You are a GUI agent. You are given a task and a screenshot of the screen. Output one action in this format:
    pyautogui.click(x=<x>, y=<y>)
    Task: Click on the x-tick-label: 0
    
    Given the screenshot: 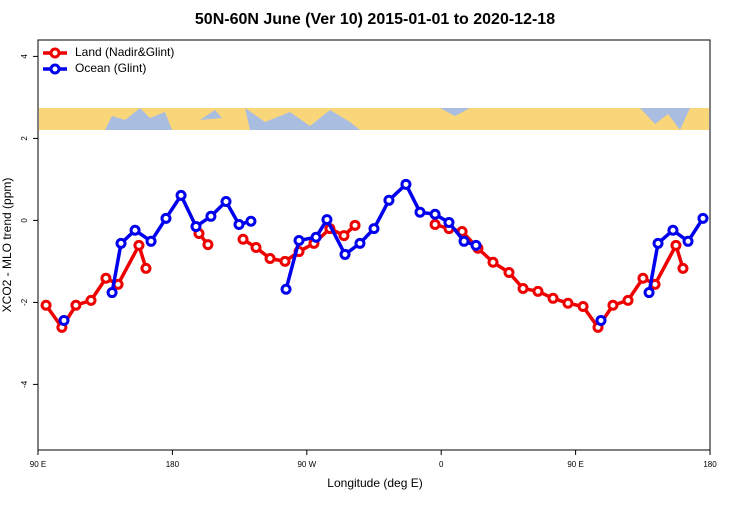 What is the action you would take?
    pyautogui.click(x=441, y=464)
    